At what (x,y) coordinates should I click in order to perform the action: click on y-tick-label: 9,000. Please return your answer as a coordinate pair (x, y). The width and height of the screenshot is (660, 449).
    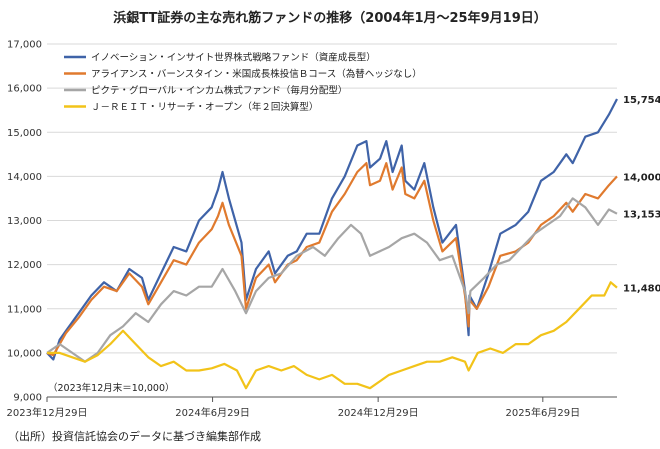
    Looking at the image, I should click on (27, 398).